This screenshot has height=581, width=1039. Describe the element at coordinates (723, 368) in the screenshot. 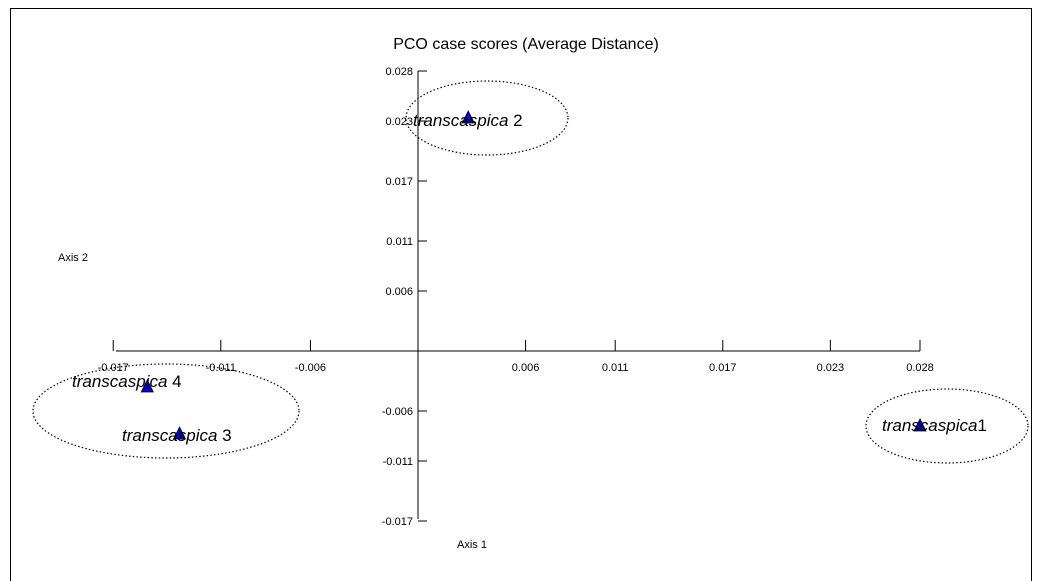

I see `x-tick-label: 0.017` at that location.